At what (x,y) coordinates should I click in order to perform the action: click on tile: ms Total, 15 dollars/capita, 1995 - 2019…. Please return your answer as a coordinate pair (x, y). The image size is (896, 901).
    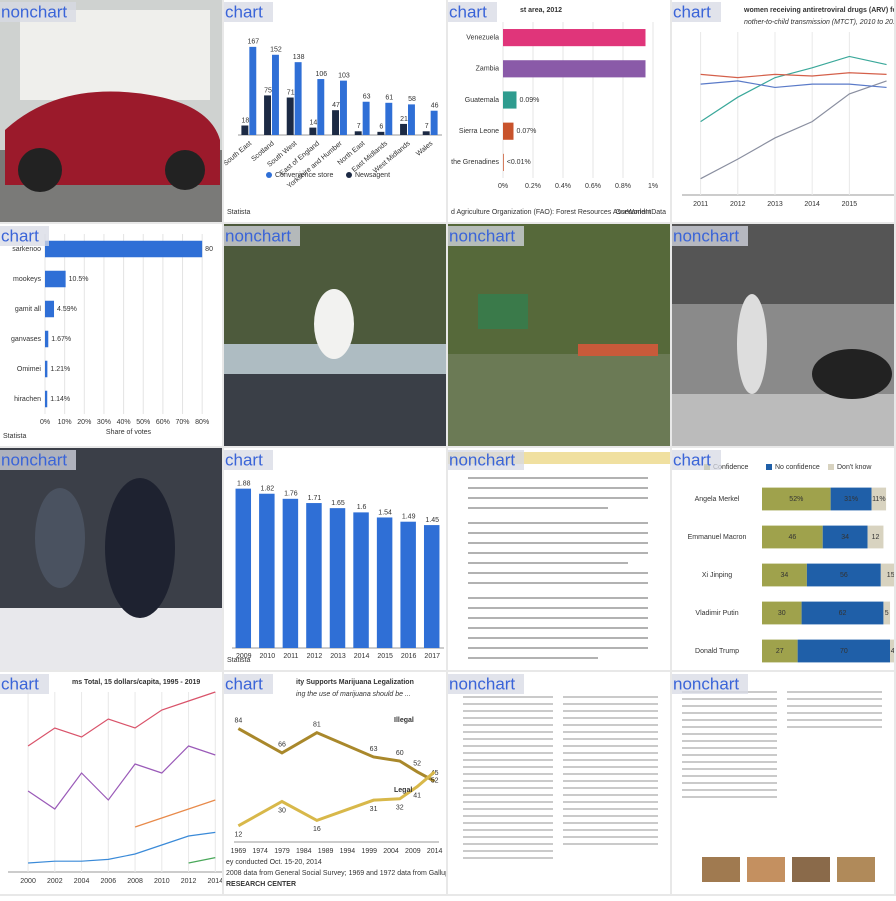
    Looking at the image, I should click on (111, 783).